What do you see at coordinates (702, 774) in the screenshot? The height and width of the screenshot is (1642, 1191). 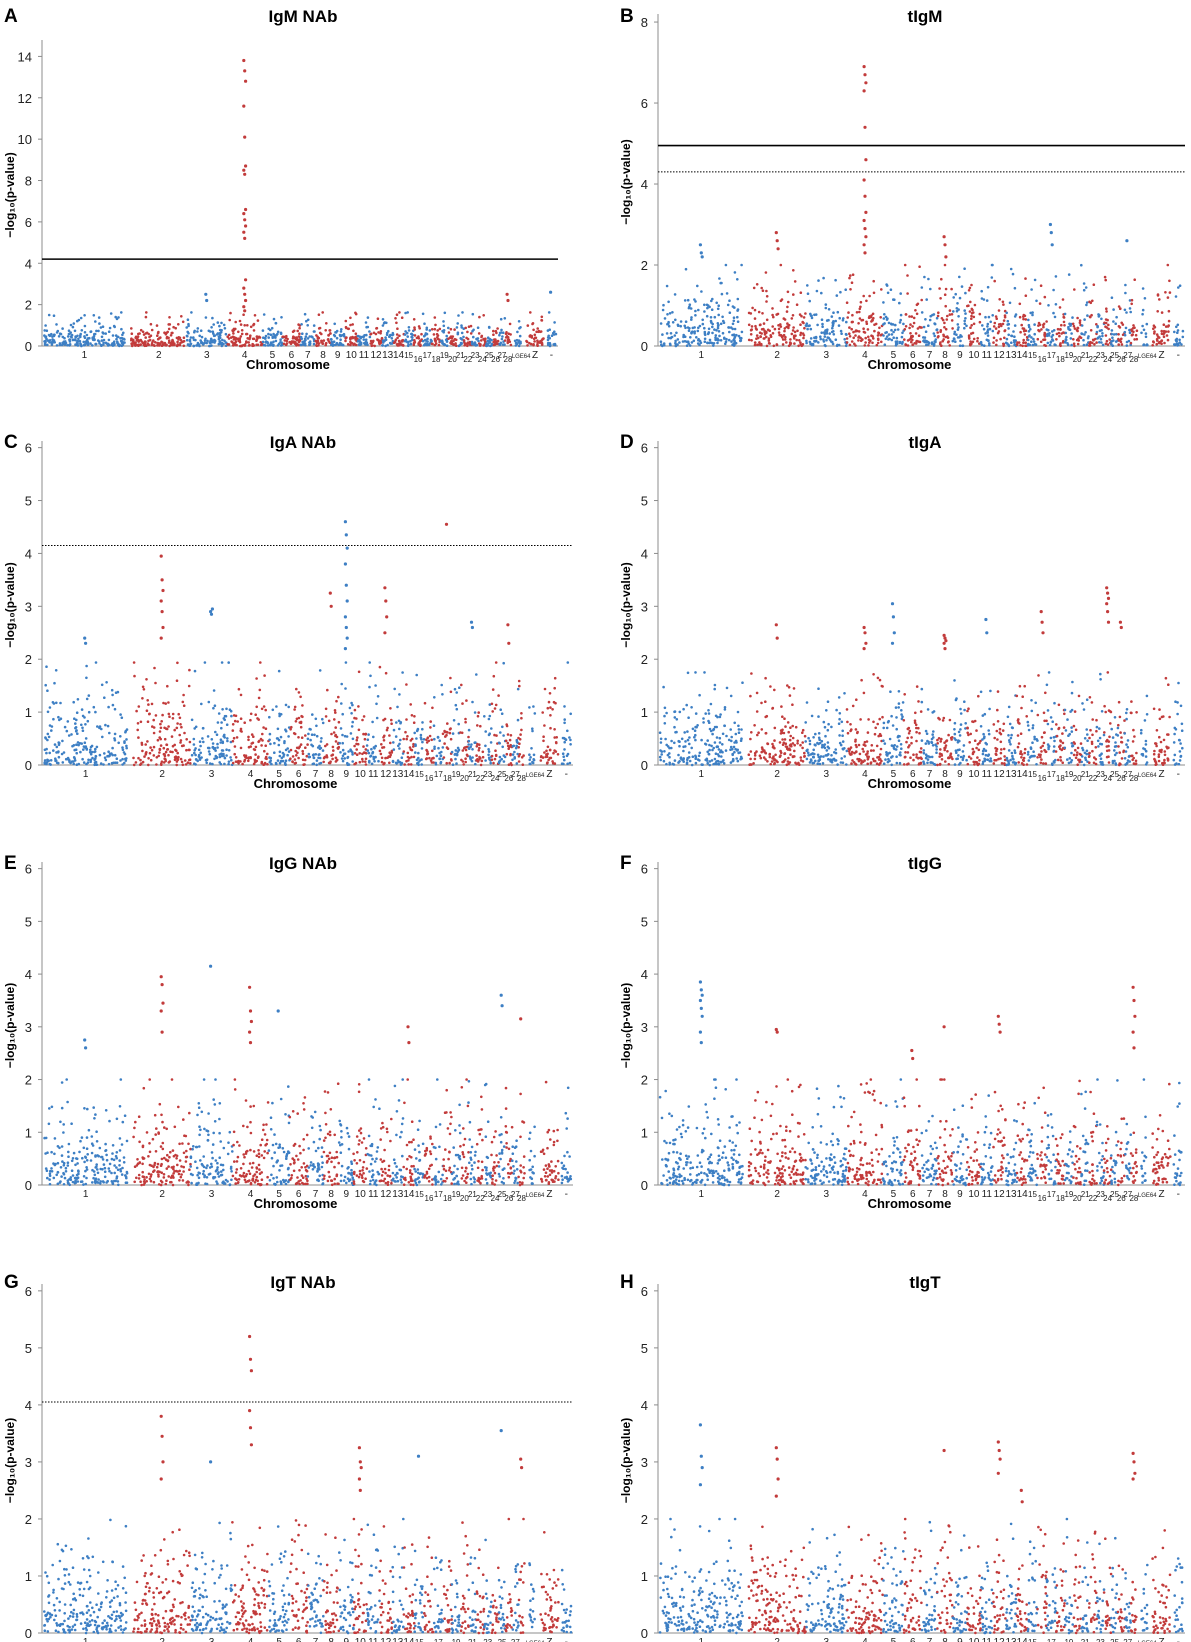 I see `chromosome-label: 1` at bounding box center [702, 774].